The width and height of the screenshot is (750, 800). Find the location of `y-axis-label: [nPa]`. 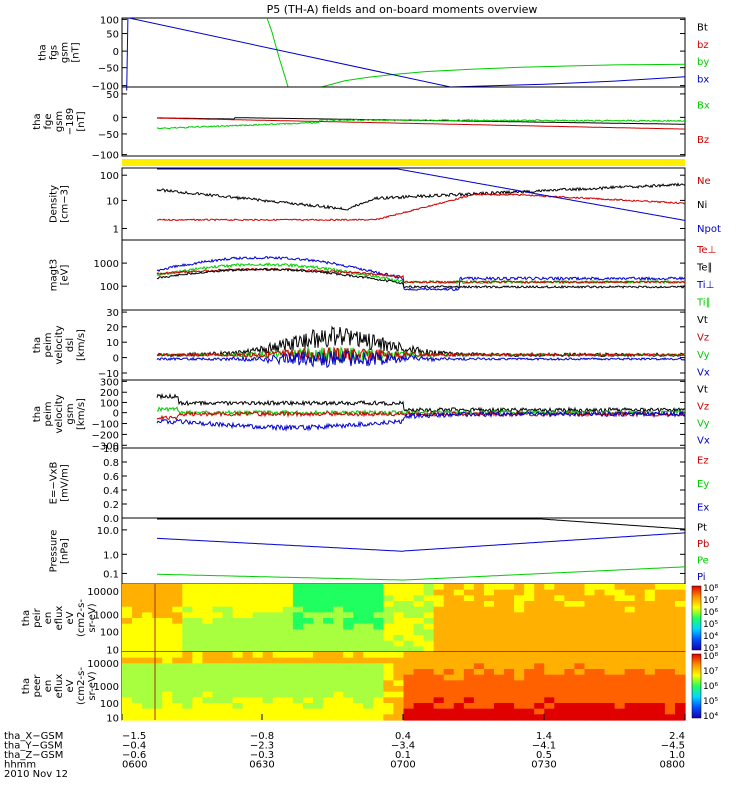

y-axis-label: [nPa] is located at coordinates (65, 551).